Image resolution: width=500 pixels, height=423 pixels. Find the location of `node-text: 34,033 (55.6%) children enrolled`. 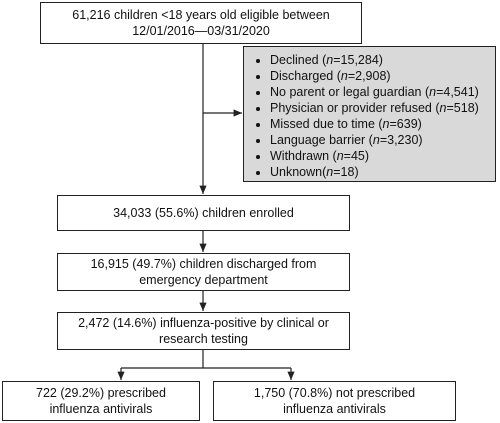

node-text: 34,033 (55.6%) children enrolled is located at coordinates (203, 213).